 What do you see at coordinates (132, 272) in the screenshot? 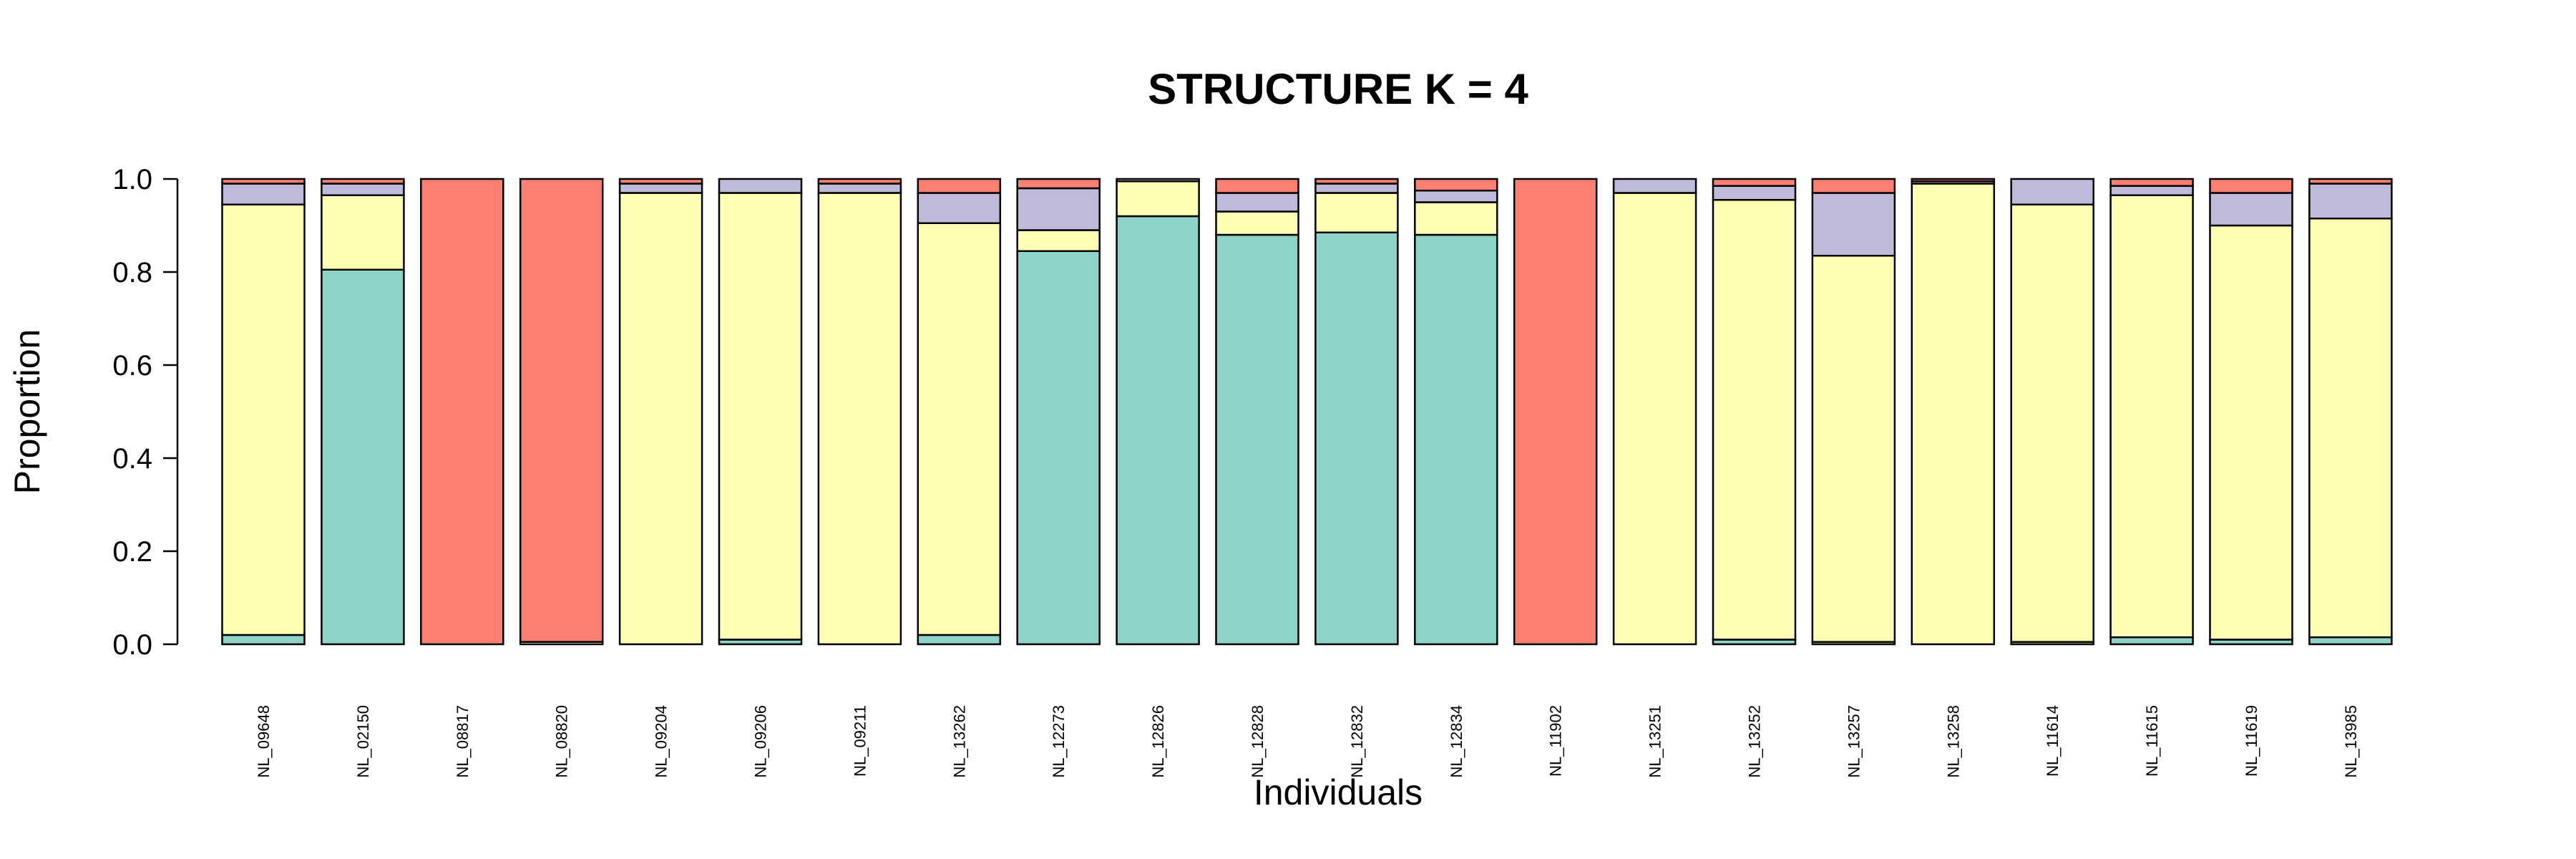
I see `y-tick-label: 0.8` at bounding box center [132, 272].